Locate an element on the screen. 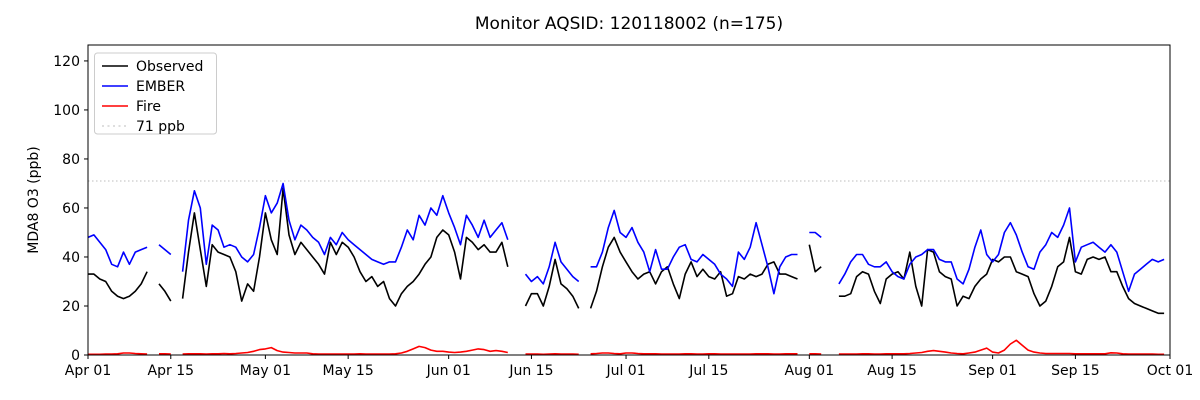 This screenshot has height=400, width=1200. x-tick-label: Jun 01 is located at coordinates (448, 371).